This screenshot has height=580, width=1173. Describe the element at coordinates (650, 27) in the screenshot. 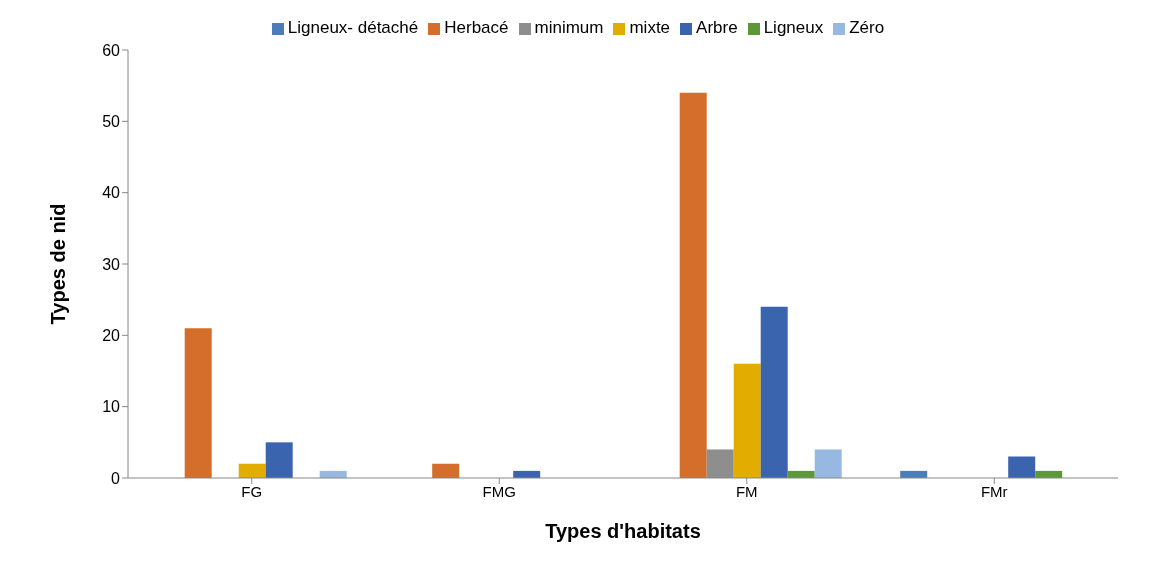

I see `legend-label: mixte` at that location.